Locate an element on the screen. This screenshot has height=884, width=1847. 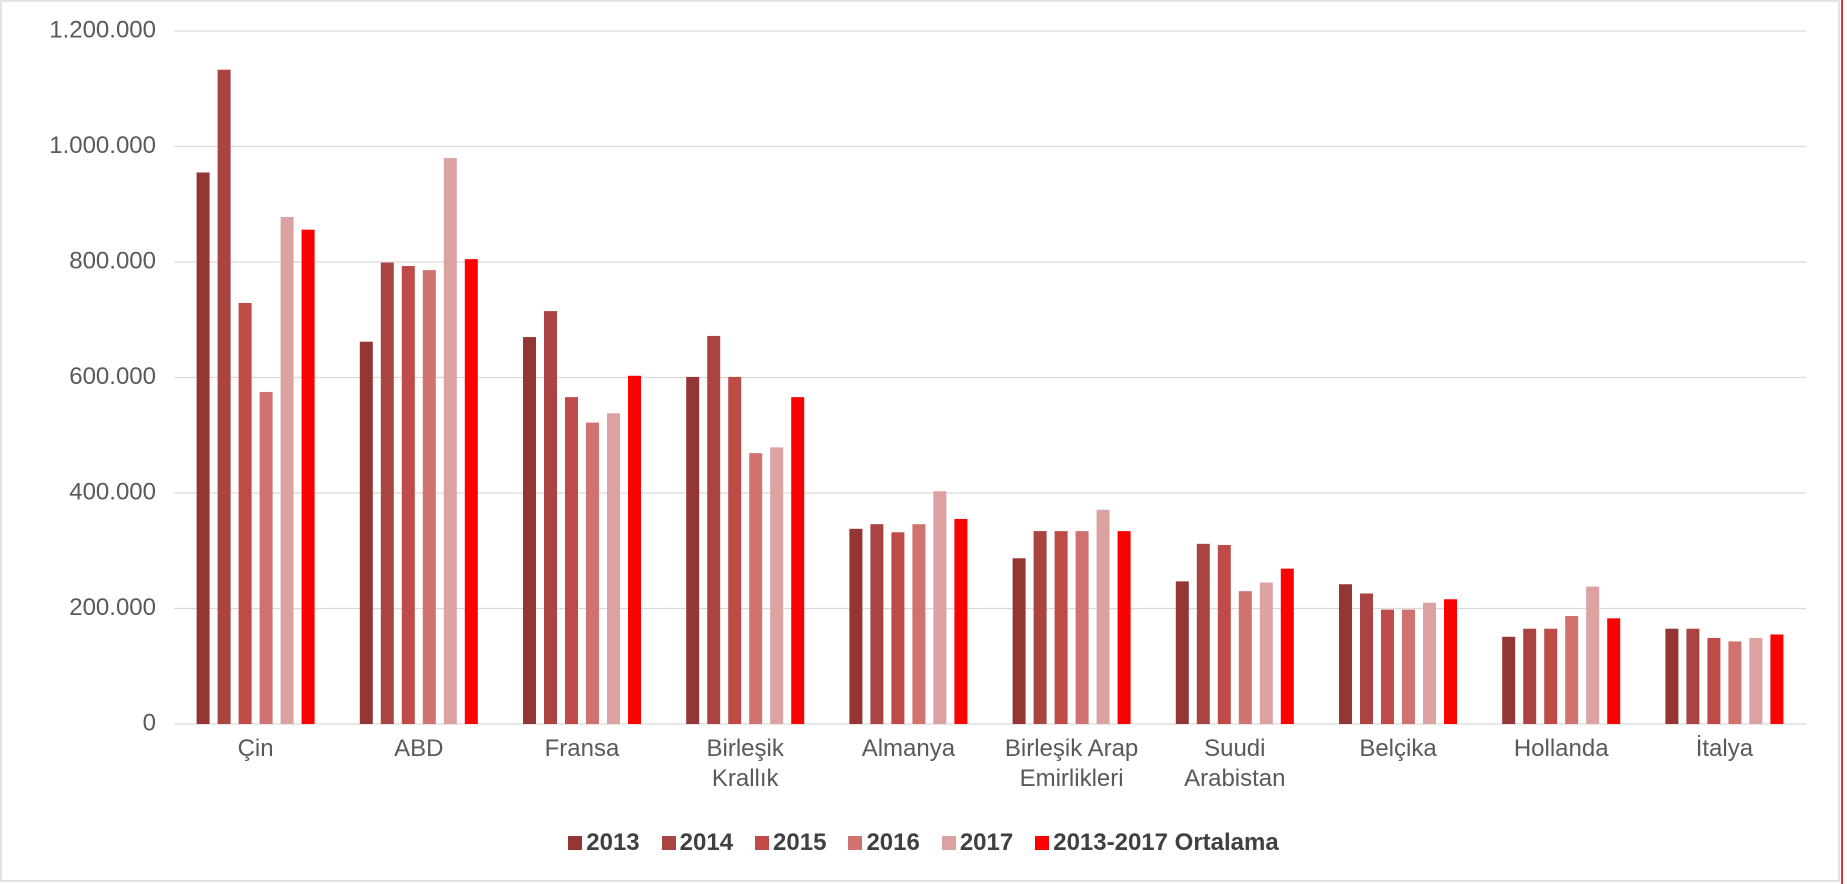
legend-item: 2013 is located at coordinates (604, 843).